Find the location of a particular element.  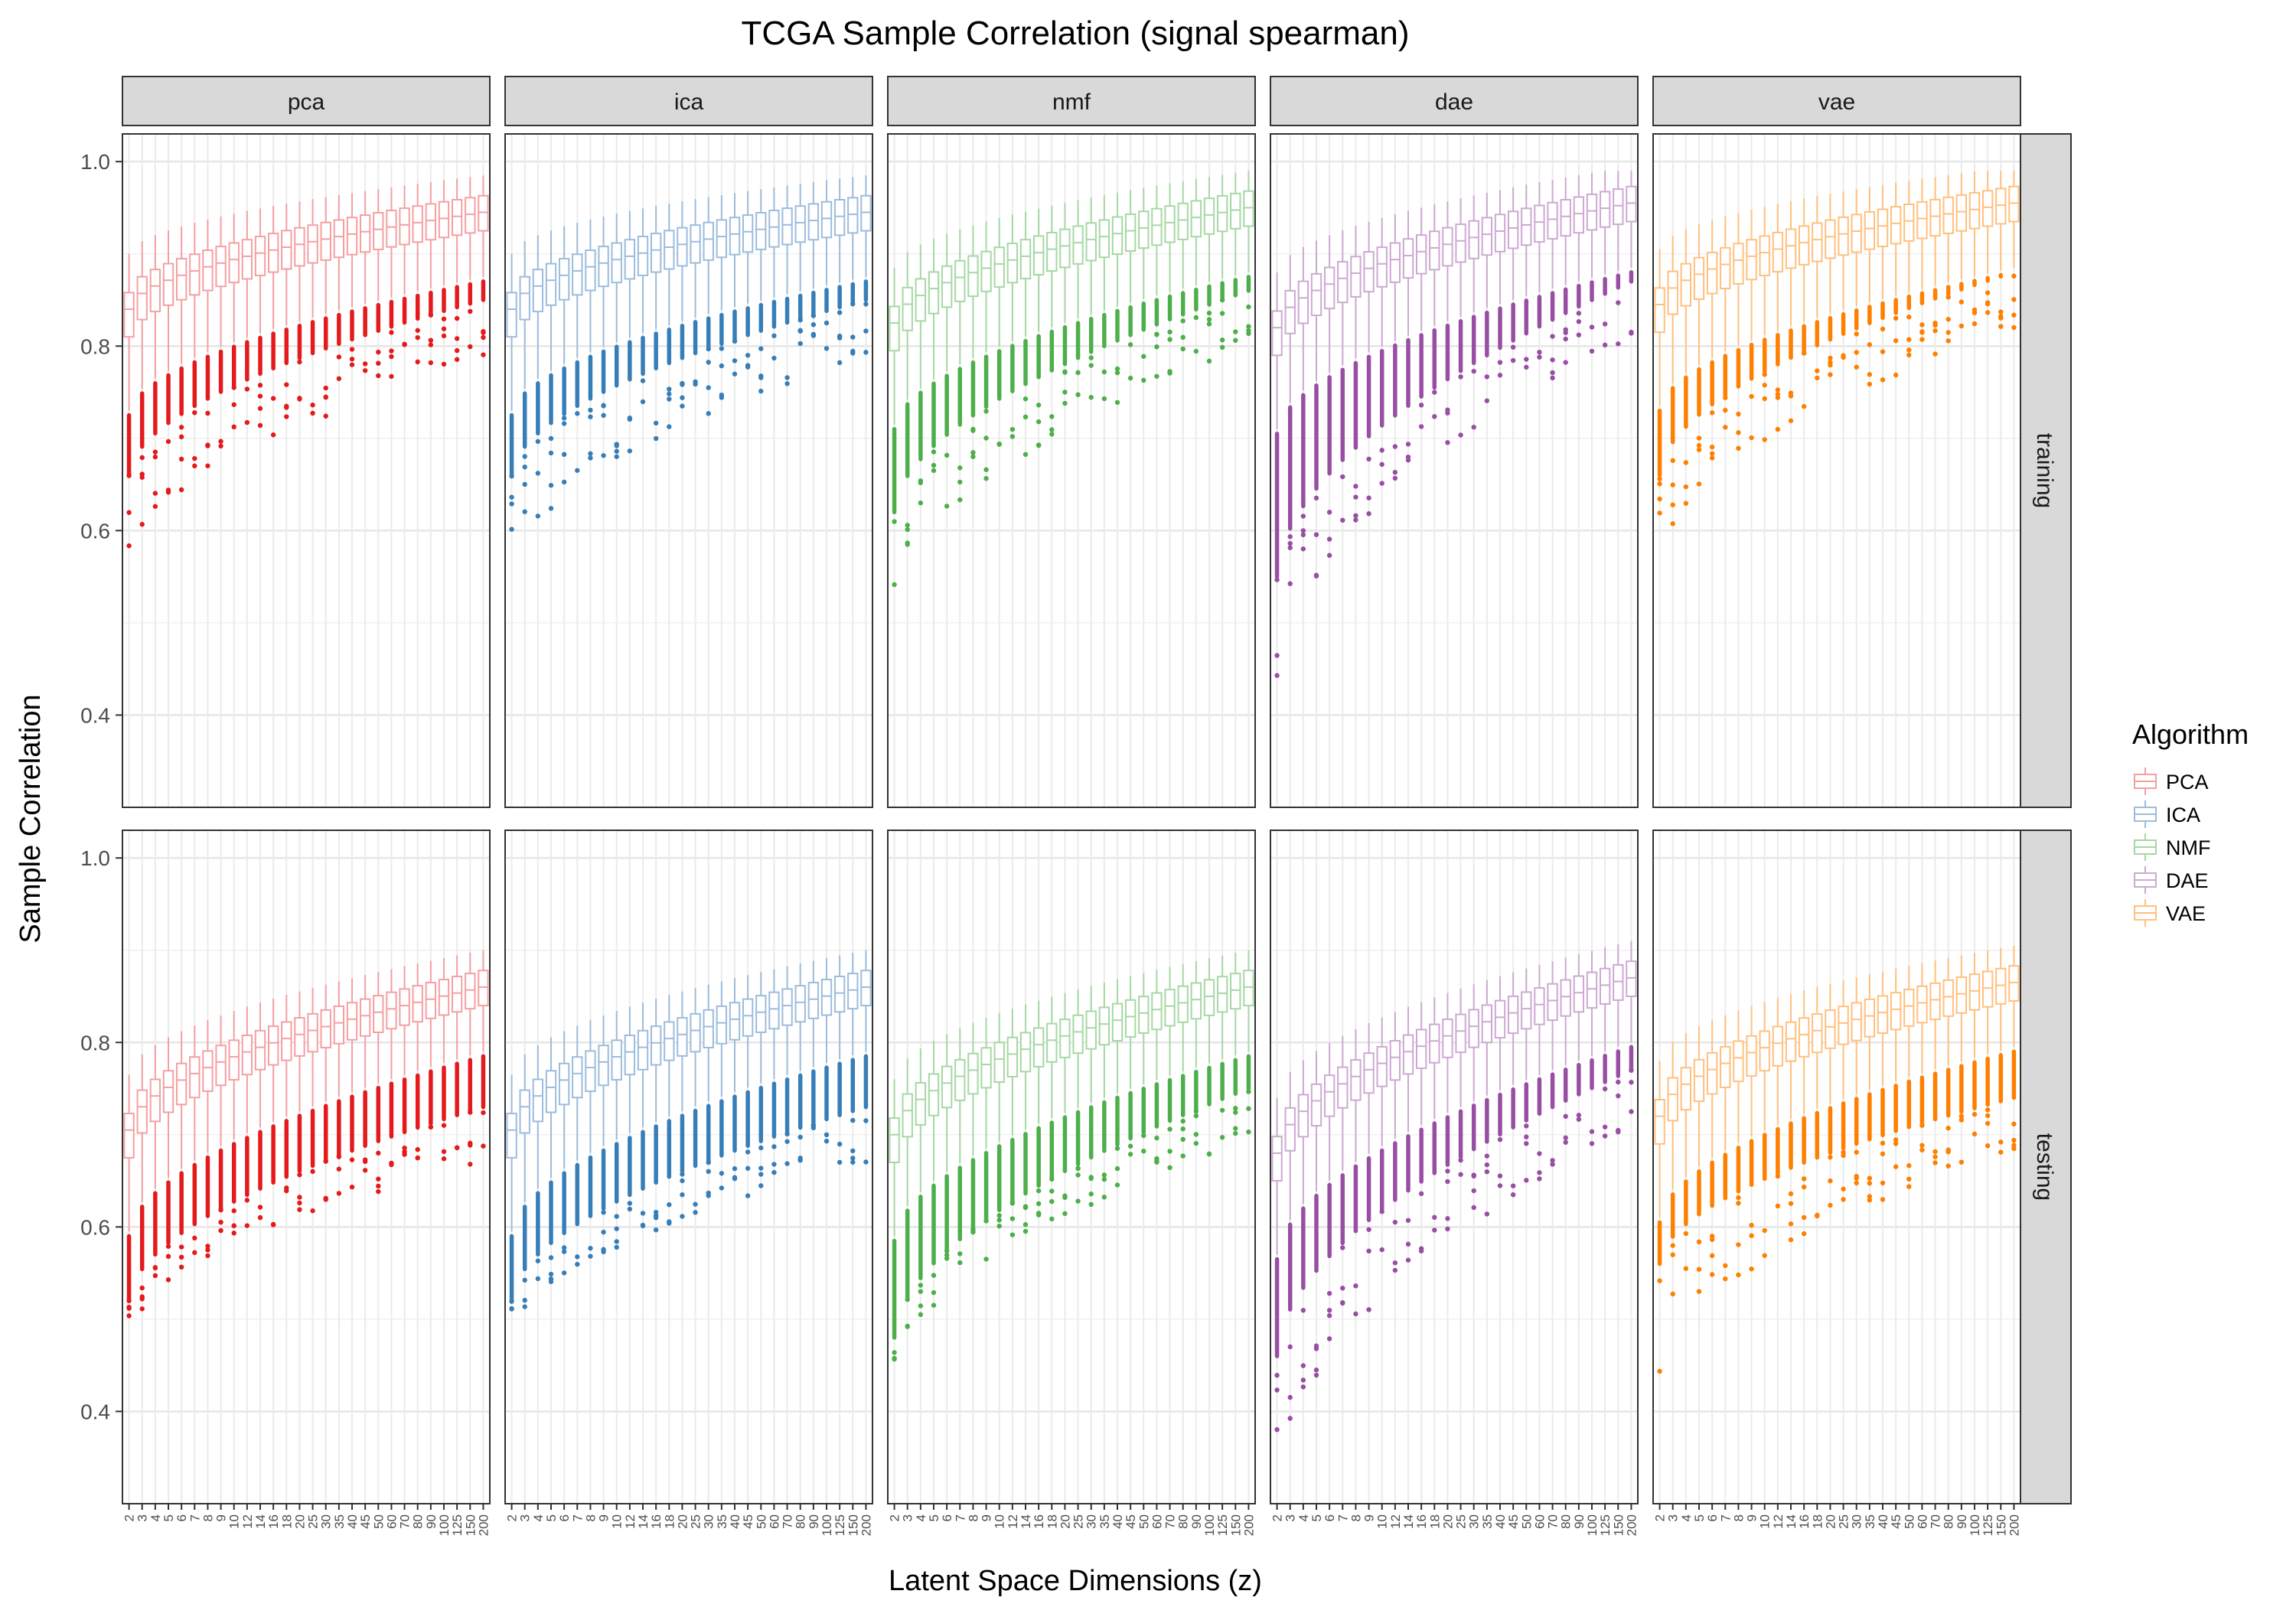

x-tick-label: 200 is located at coordinates (2014, 1525).